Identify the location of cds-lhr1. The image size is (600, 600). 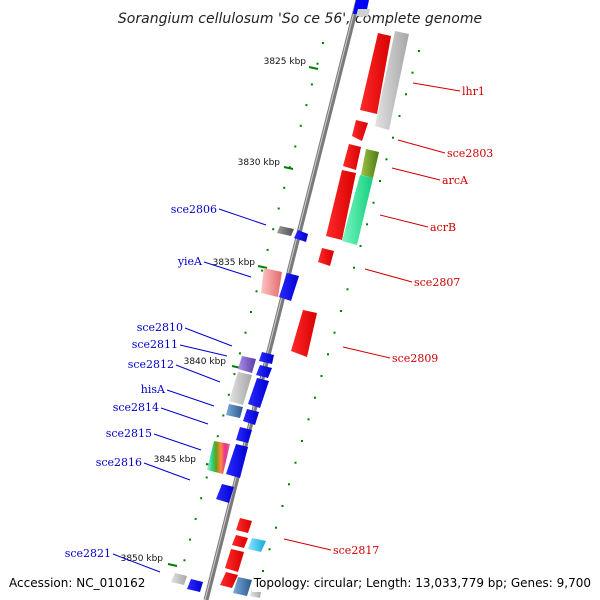
(392, 80).